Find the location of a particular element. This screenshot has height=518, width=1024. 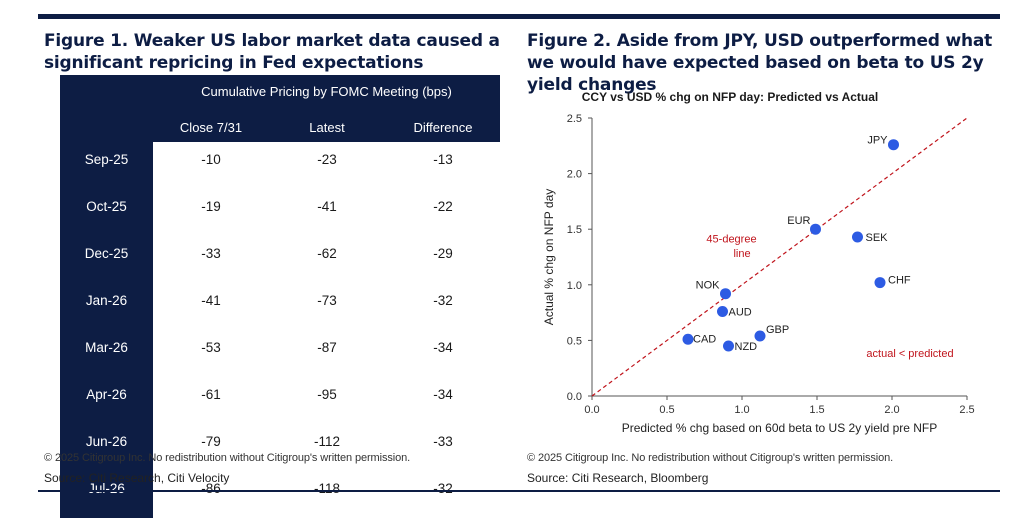

cell-close: -79 is located at coordinates (211, 441).